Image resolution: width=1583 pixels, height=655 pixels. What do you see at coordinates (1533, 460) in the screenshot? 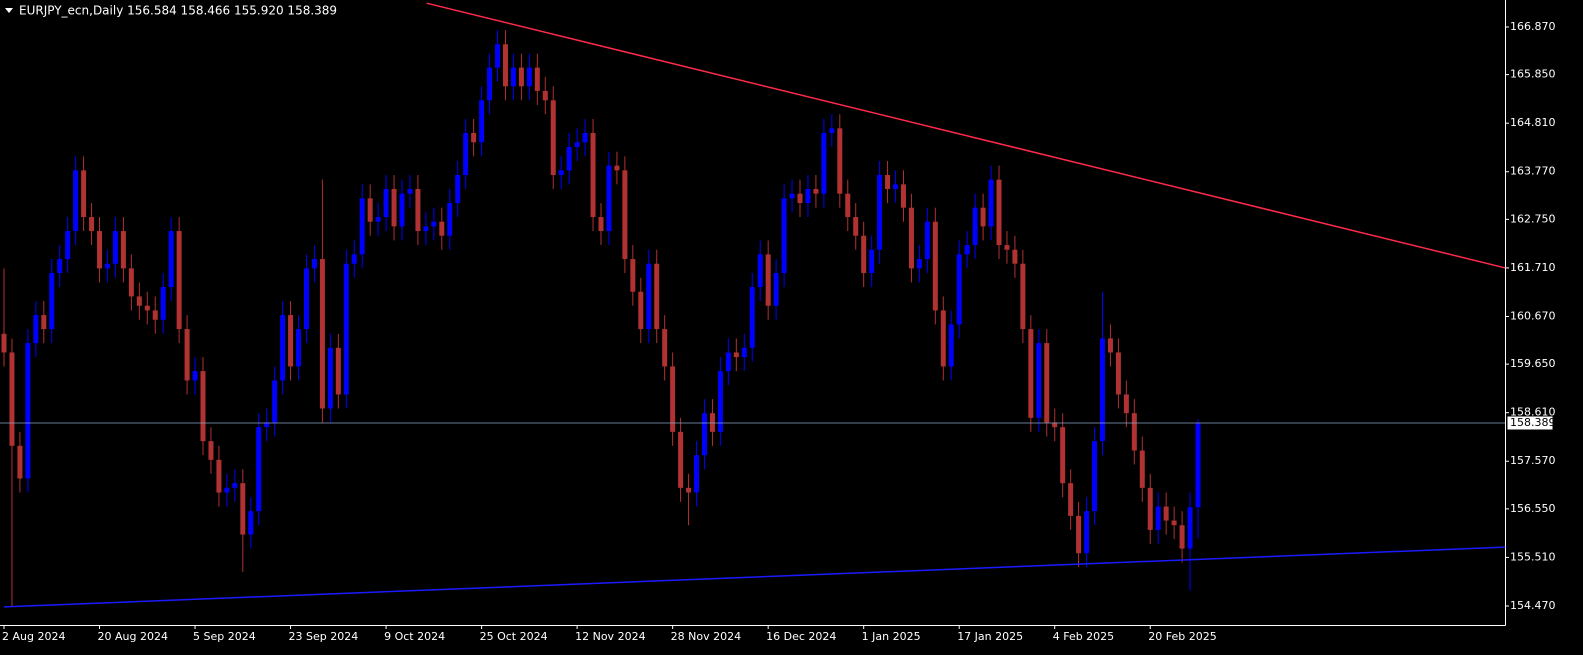
I see `y-tick-label: 157.570` at bounding box center [1533, 460].